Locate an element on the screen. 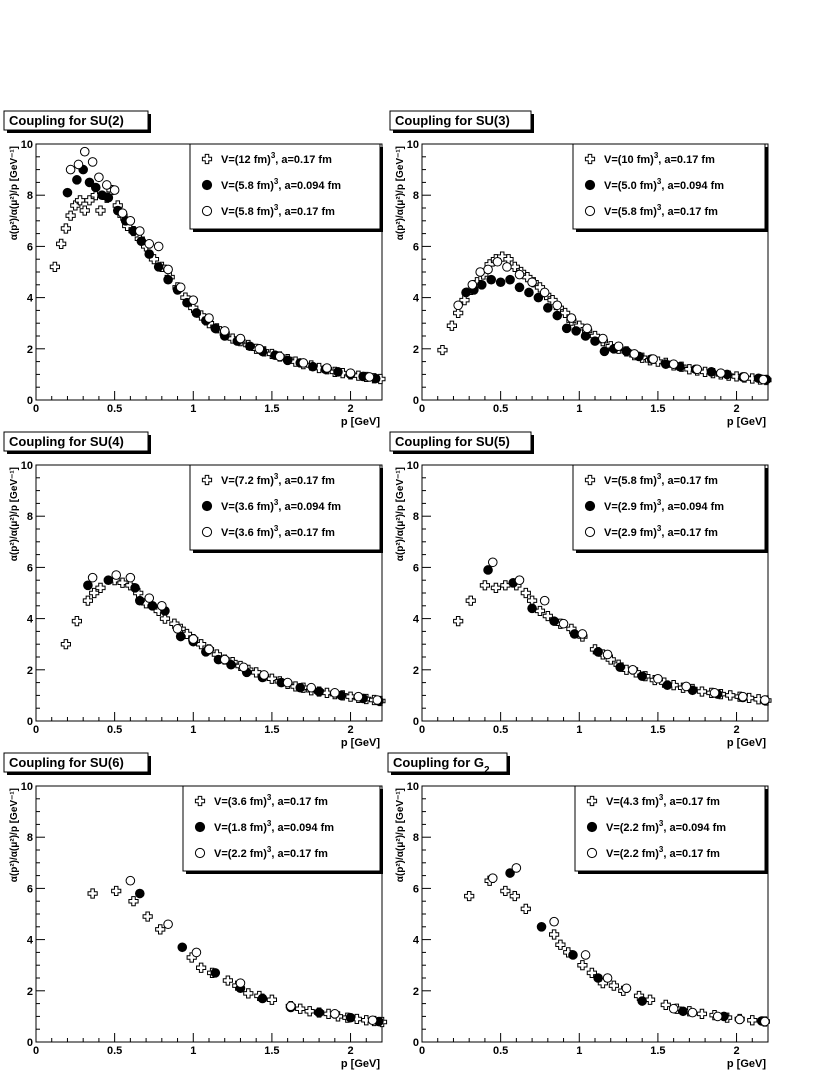 The image size is (830, 1075). y-tick-label: 2 is located at coordinates (30, 992).